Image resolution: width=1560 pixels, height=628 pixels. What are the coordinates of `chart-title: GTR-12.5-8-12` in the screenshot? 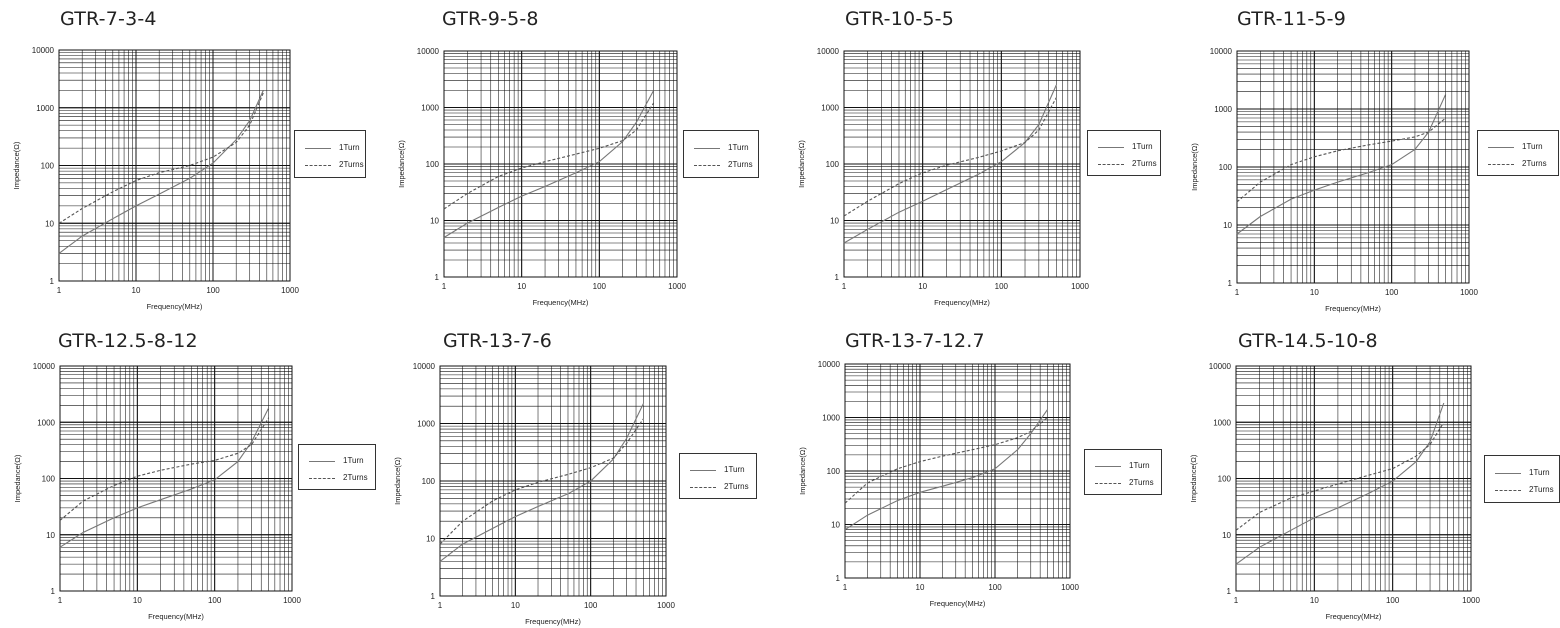 It's located at (128, 341).